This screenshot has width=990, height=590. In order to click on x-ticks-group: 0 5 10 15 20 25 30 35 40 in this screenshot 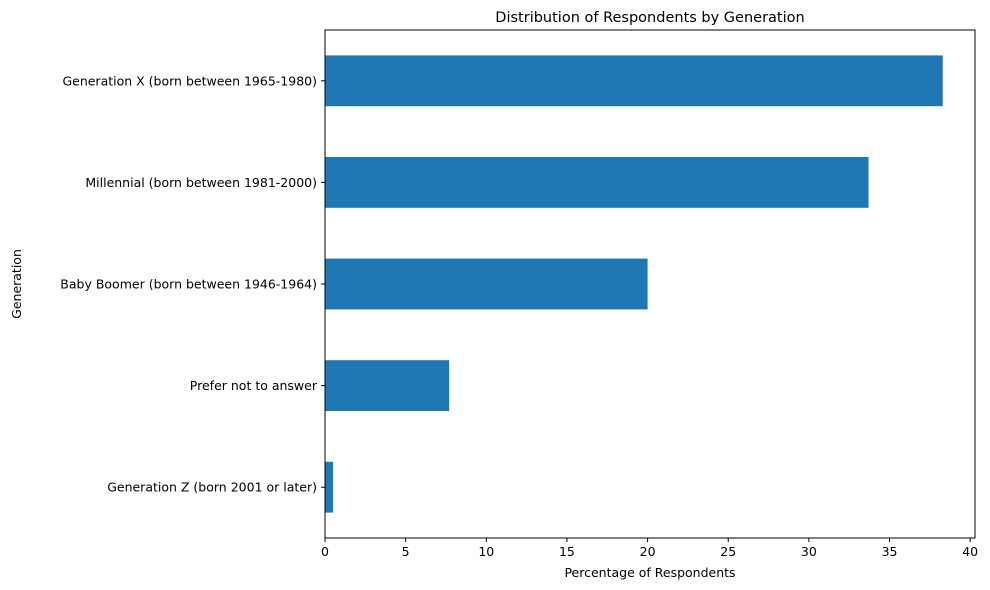, I will do `click(649, 548)`.